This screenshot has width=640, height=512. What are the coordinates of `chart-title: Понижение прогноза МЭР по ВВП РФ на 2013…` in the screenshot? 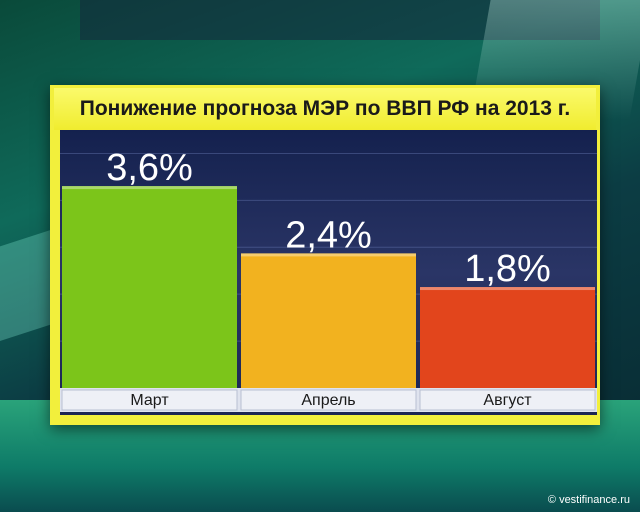 It's located at (325, 108).